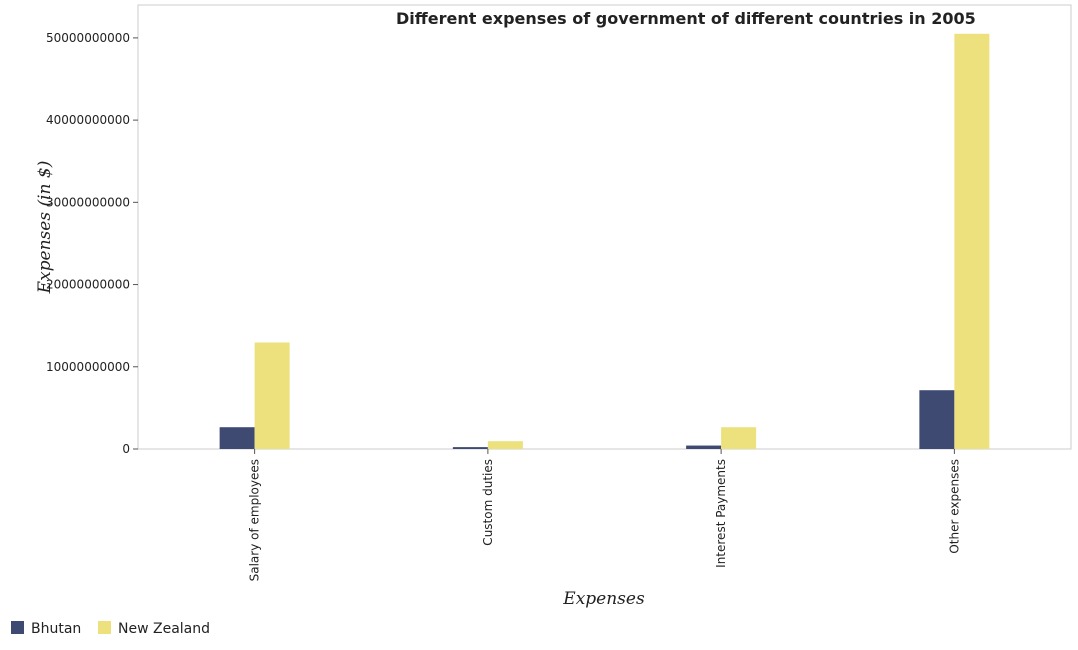 This screenshot has width=1078, height=650. What do you see at coordinates (88, 202) in the screenshot?
I see `y-tick-label: 30000000000` at bounding box center [88, 202].